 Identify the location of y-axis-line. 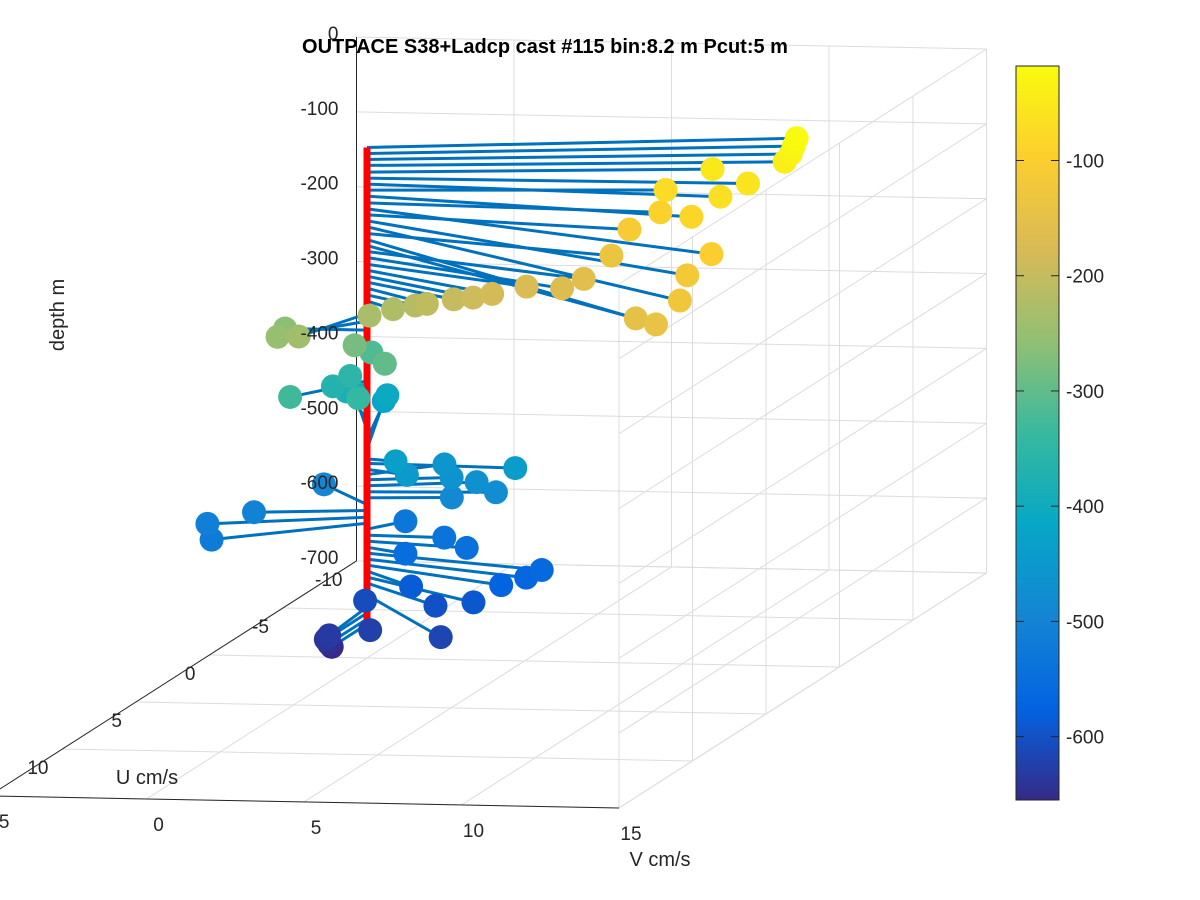
(178, 675).